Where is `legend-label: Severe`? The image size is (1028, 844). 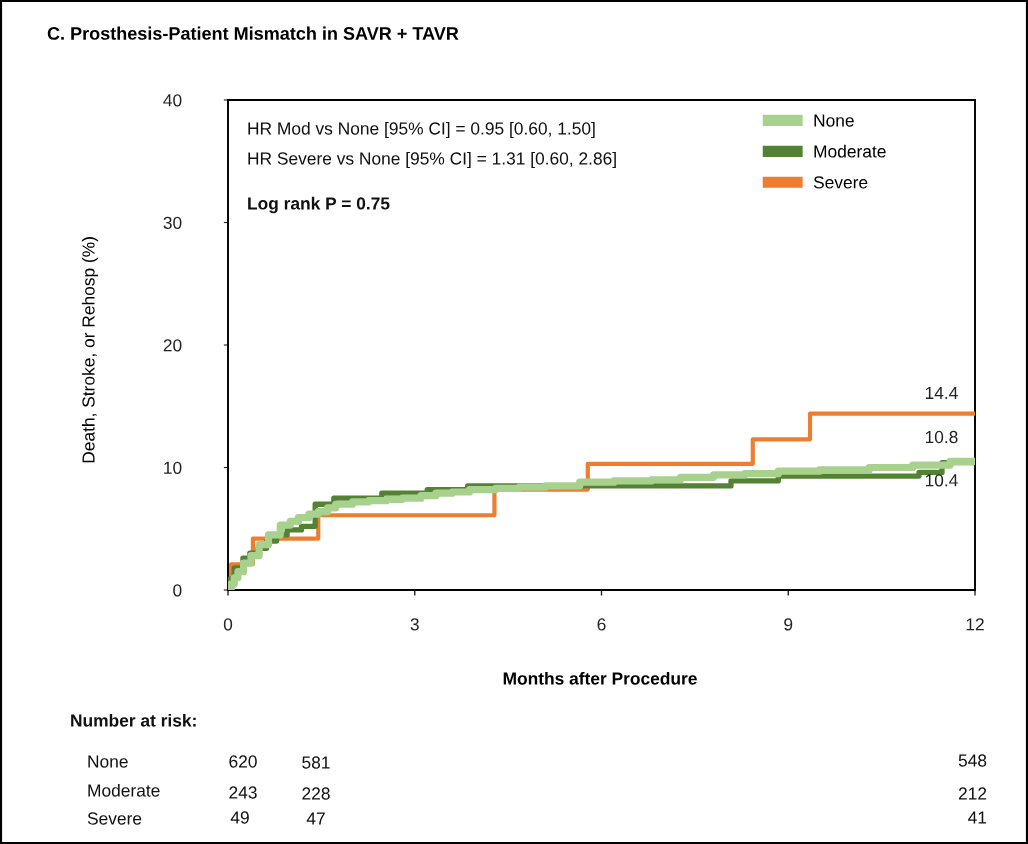 legend-label: Severe is located at coordinates (840, 182).